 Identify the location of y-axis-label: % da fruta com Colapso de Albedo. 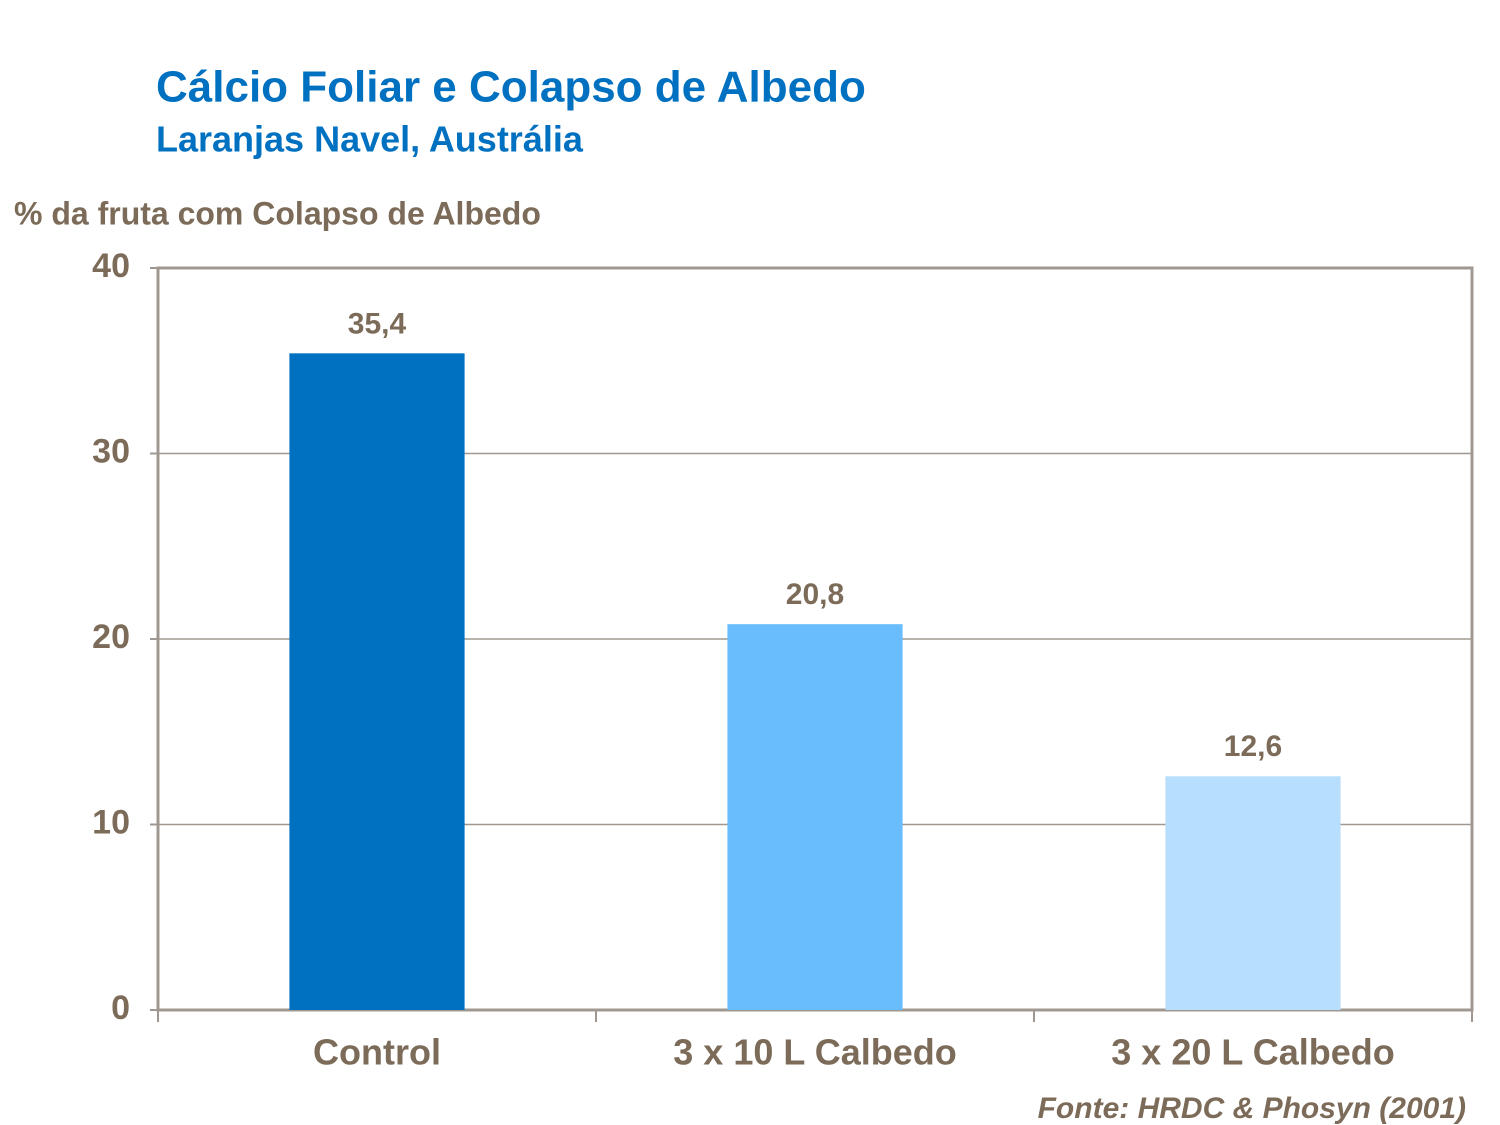
(277, 213).